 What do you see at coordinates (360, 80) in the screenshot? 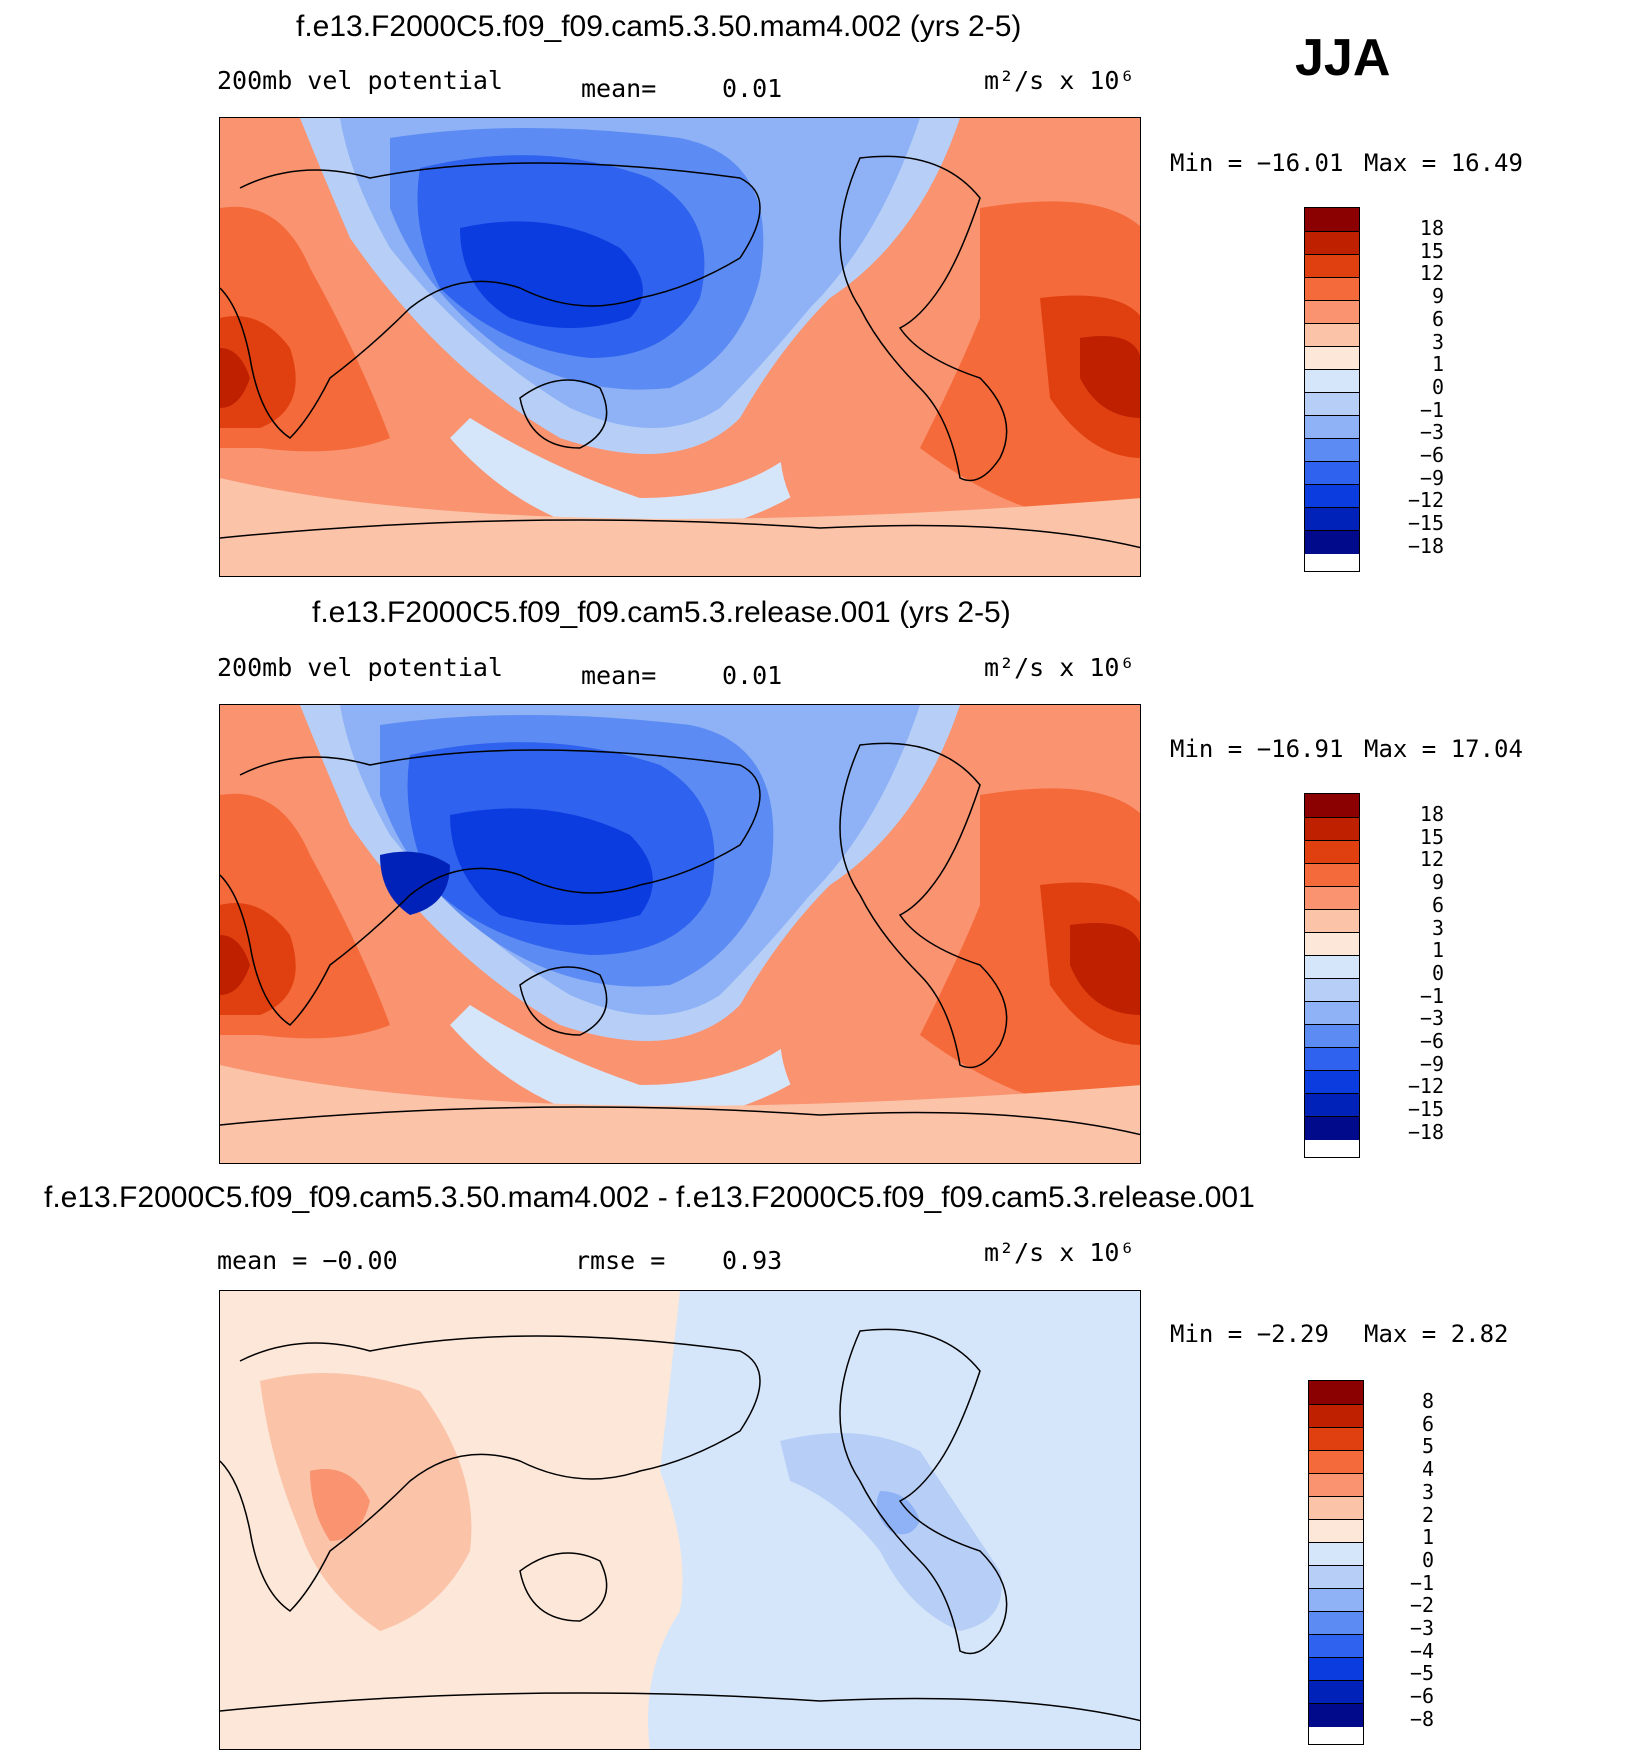
I see `panel1-variable-label: 200mb vel potential` at bounding box center [360, 80].